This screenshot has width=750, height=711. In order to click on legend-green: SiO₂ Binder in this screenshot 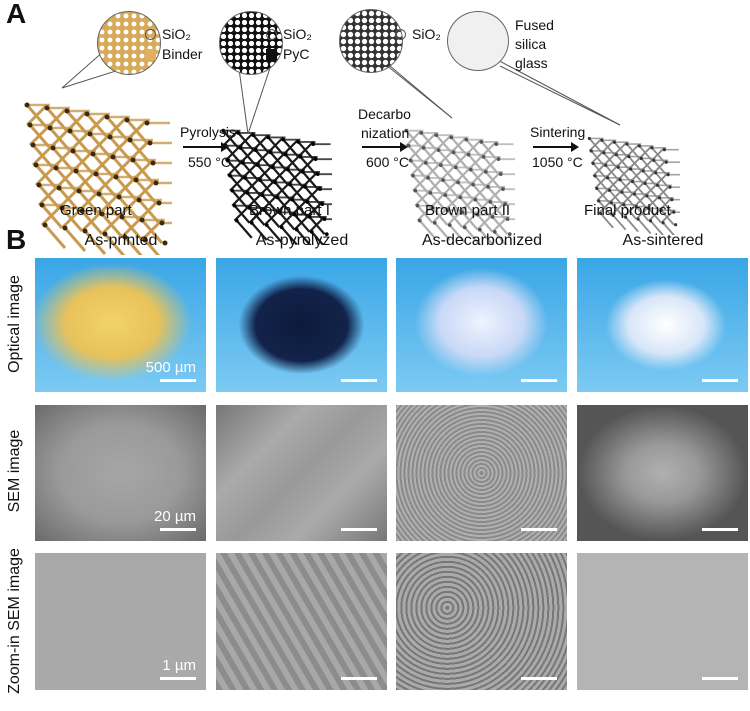, I will do `click(173, 44)`.